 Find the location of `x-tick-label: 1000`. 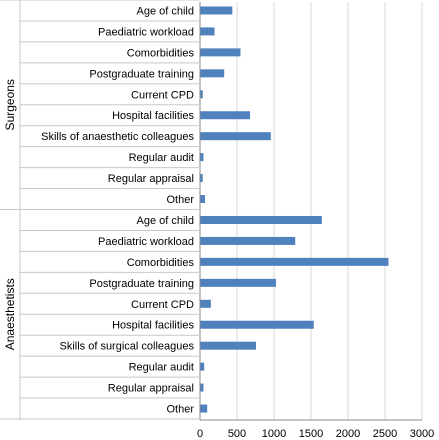

x-tick-label: 1000 is located at coordinates (274, 434).